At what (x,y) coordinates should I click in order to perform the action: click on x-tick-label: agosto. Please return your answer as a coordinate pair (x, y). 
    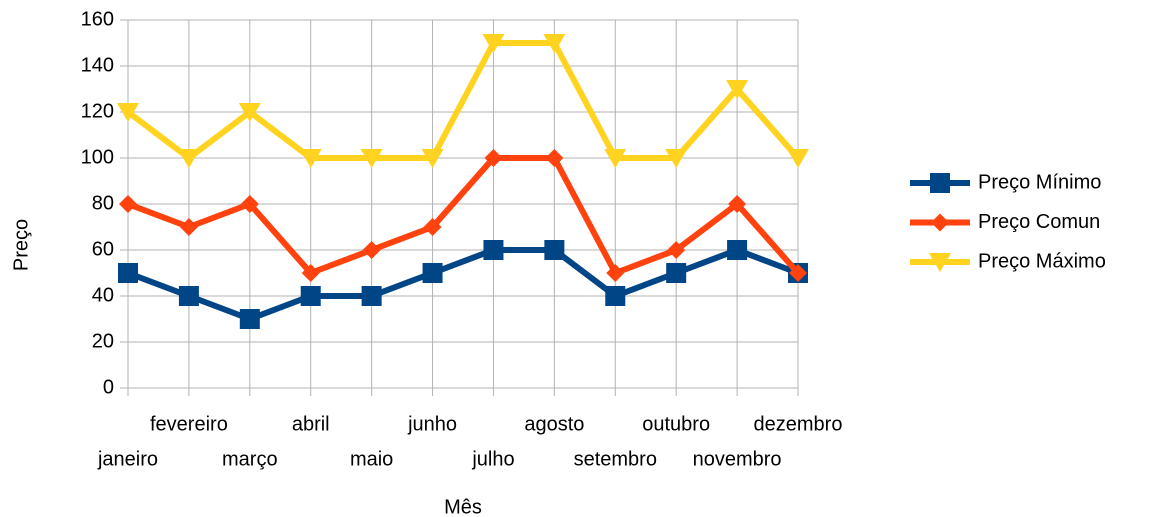
    Looking at the image, I should click on (554, 424).